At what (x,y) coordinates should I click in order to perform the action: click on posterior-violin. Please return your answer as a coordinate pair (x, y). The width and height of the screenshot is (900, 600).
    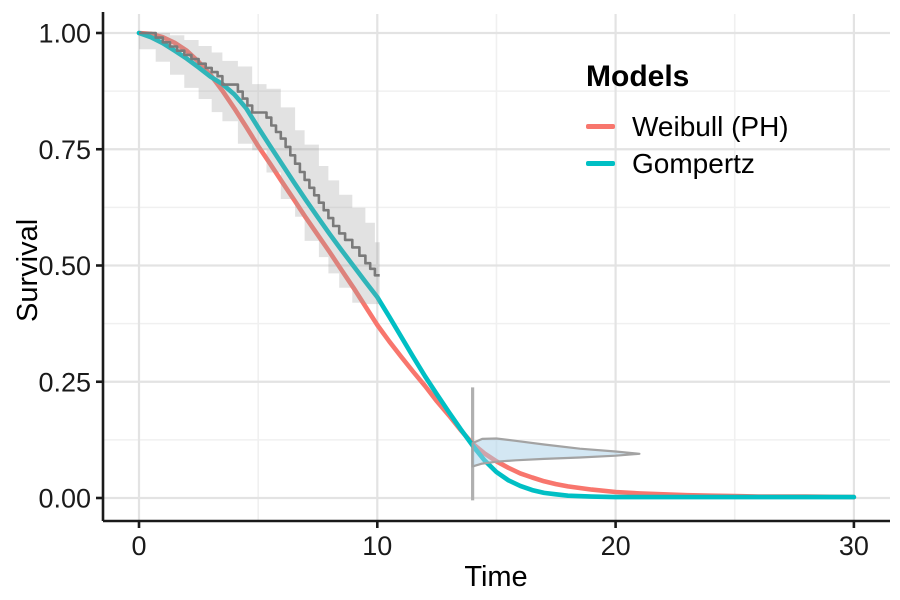
    Looking at the image, I should click on (556, 452).